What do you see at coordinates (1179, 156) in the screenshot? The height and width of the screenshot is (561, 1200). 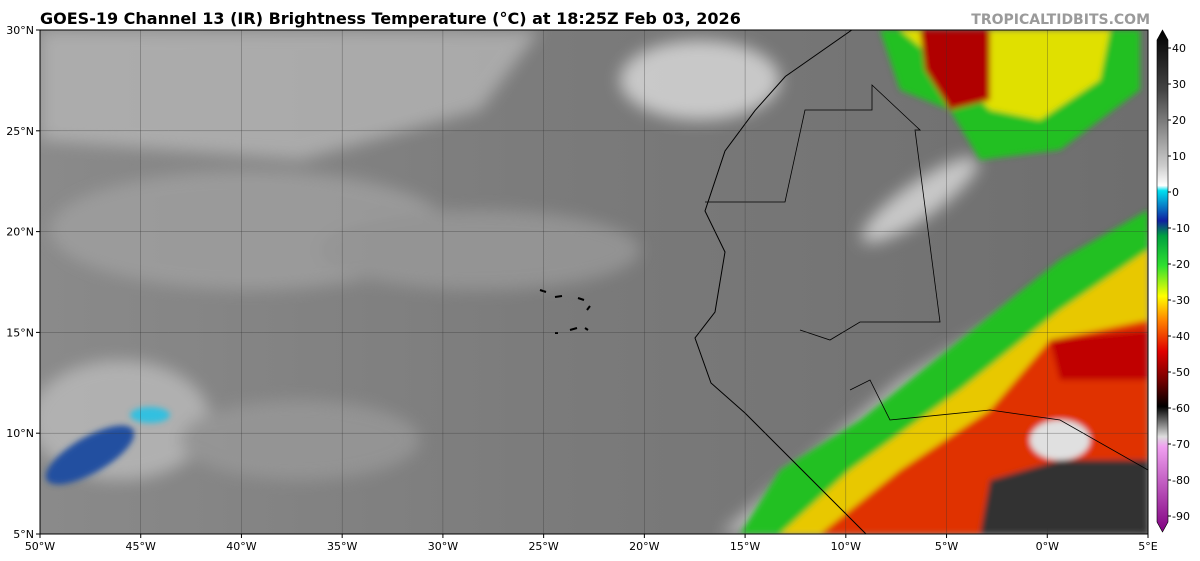 I see `colorbar-label: 10` at bounding box center [1179, 156].